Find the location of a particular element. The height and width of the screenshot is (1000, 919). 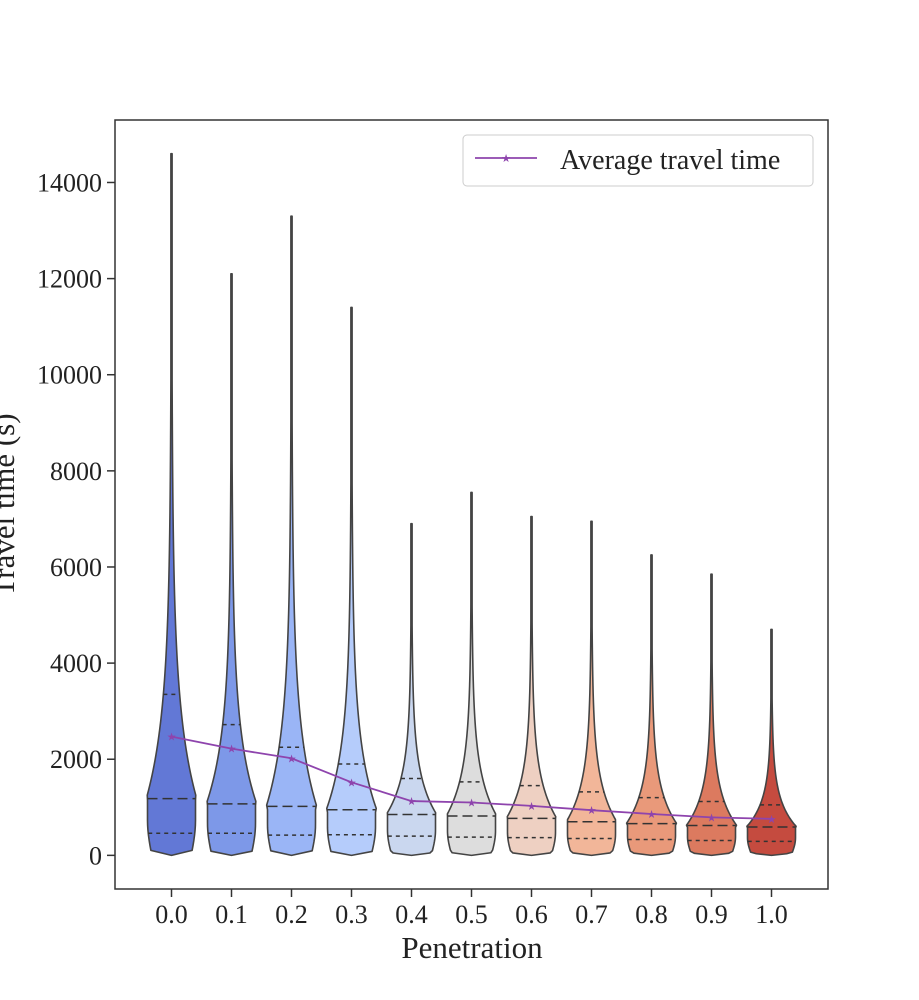

average-point-0.1: ★ is located at coordinates (232, 750).